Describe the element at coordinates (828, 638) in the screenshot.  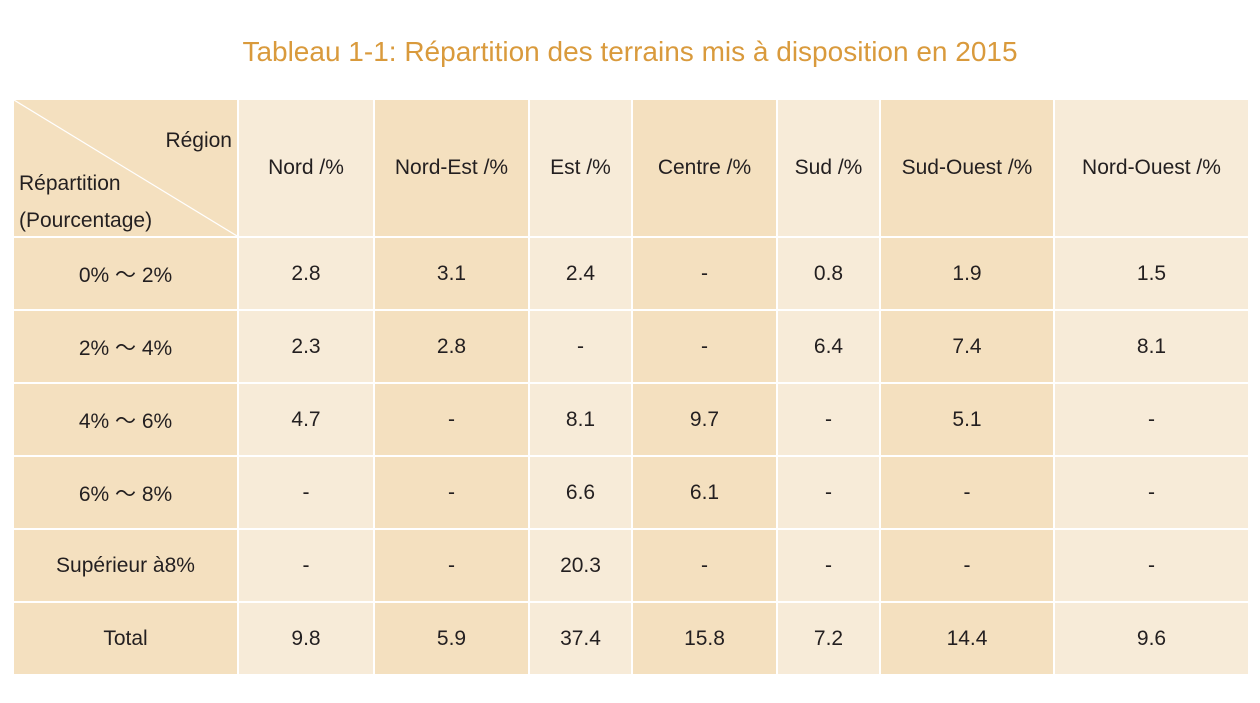
I see `table-cell: 7.2` at that location.